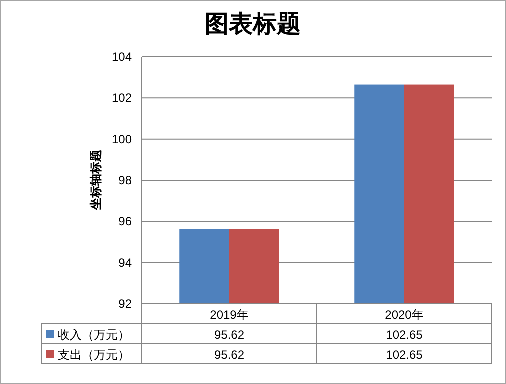 The height and width of the screenshot is (384, 506). Describe the element at coordinates (122, 57) in the screenshot. I see `y-tick-label: 104` at that location.